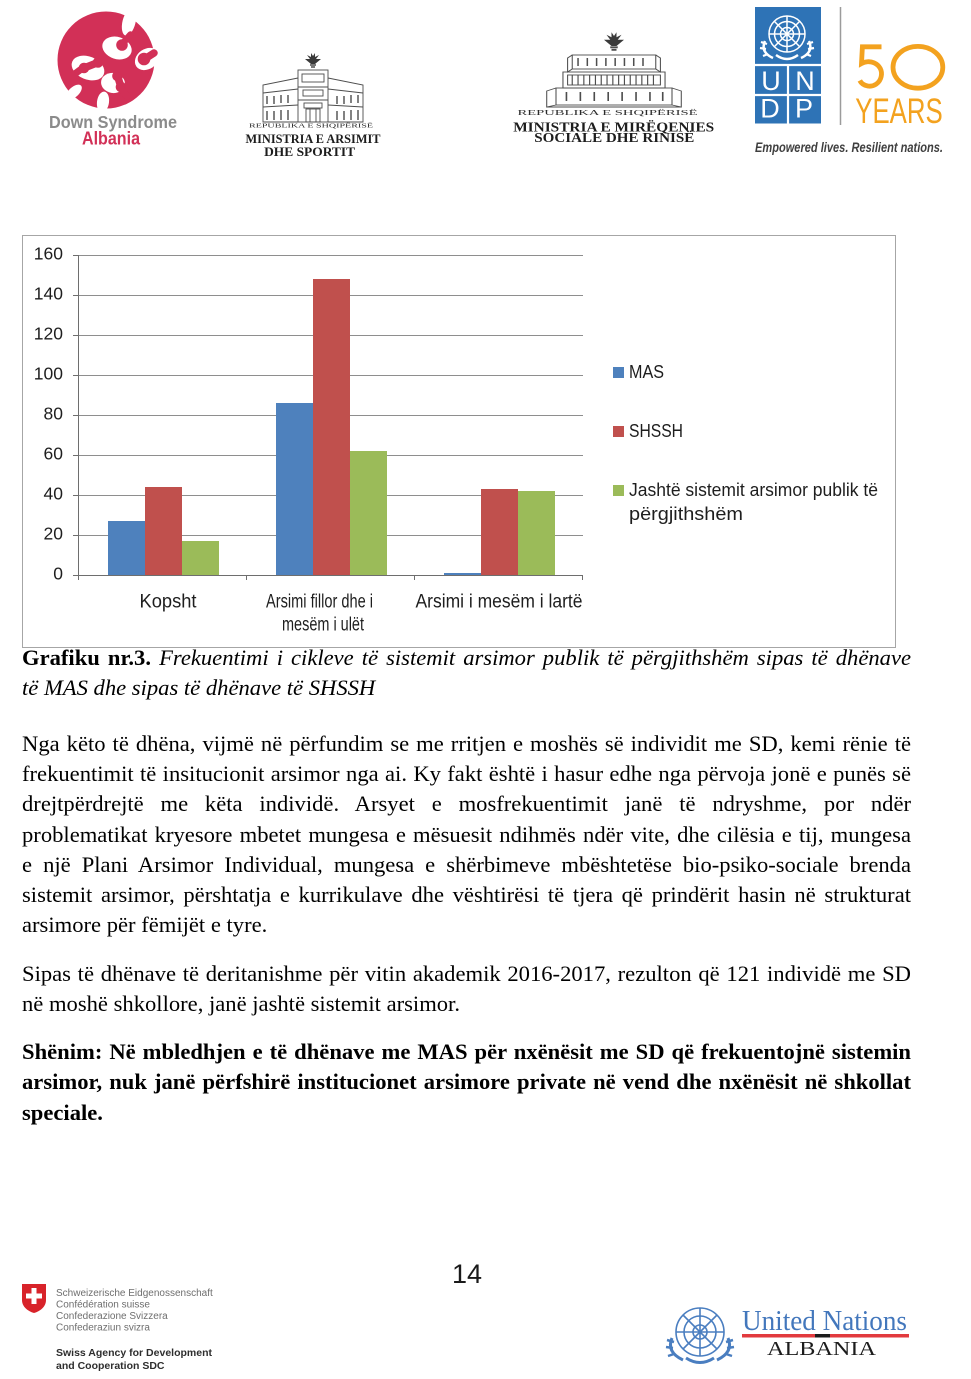 The height and width of the screenshot is (1379, 971). What do you see at coordinates (656, 431) in the screenshot?
I see `svg-text: SHSSH` at bounding box center [656, 431].